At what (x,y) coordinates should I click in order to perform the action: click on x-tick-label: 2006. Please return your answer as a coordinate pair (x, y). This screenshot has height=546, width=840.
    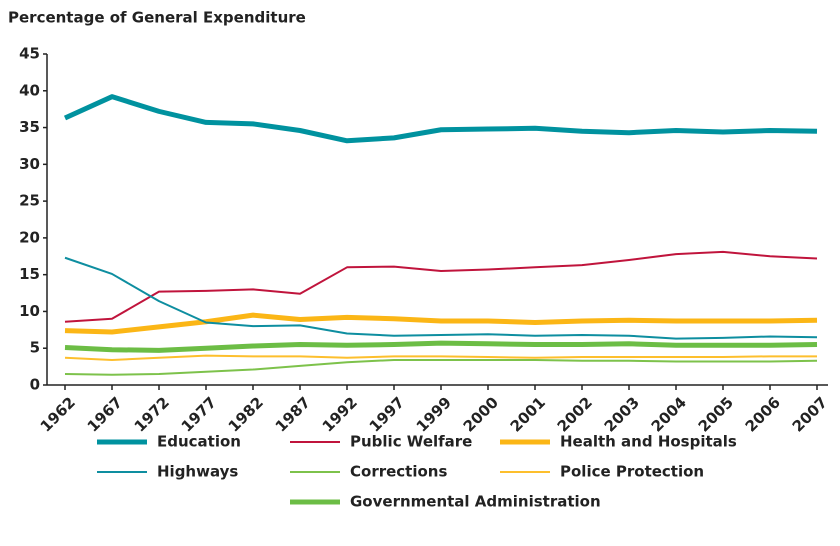
    Looking at the image, I should click on (763, 414).